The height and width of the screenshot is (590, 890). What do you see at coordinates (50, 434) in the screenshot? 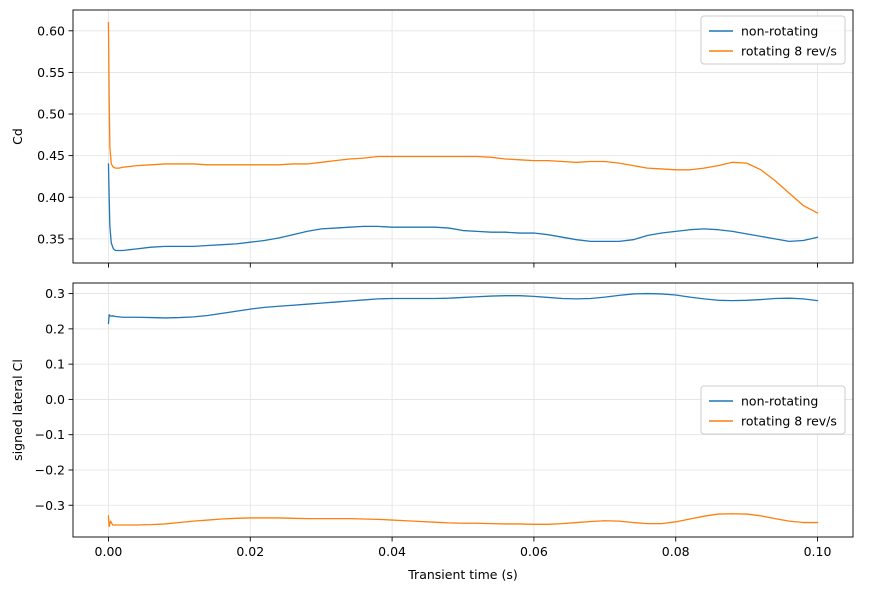
I see `y-tick-label: −0.1` at bounding box center [50, 434].